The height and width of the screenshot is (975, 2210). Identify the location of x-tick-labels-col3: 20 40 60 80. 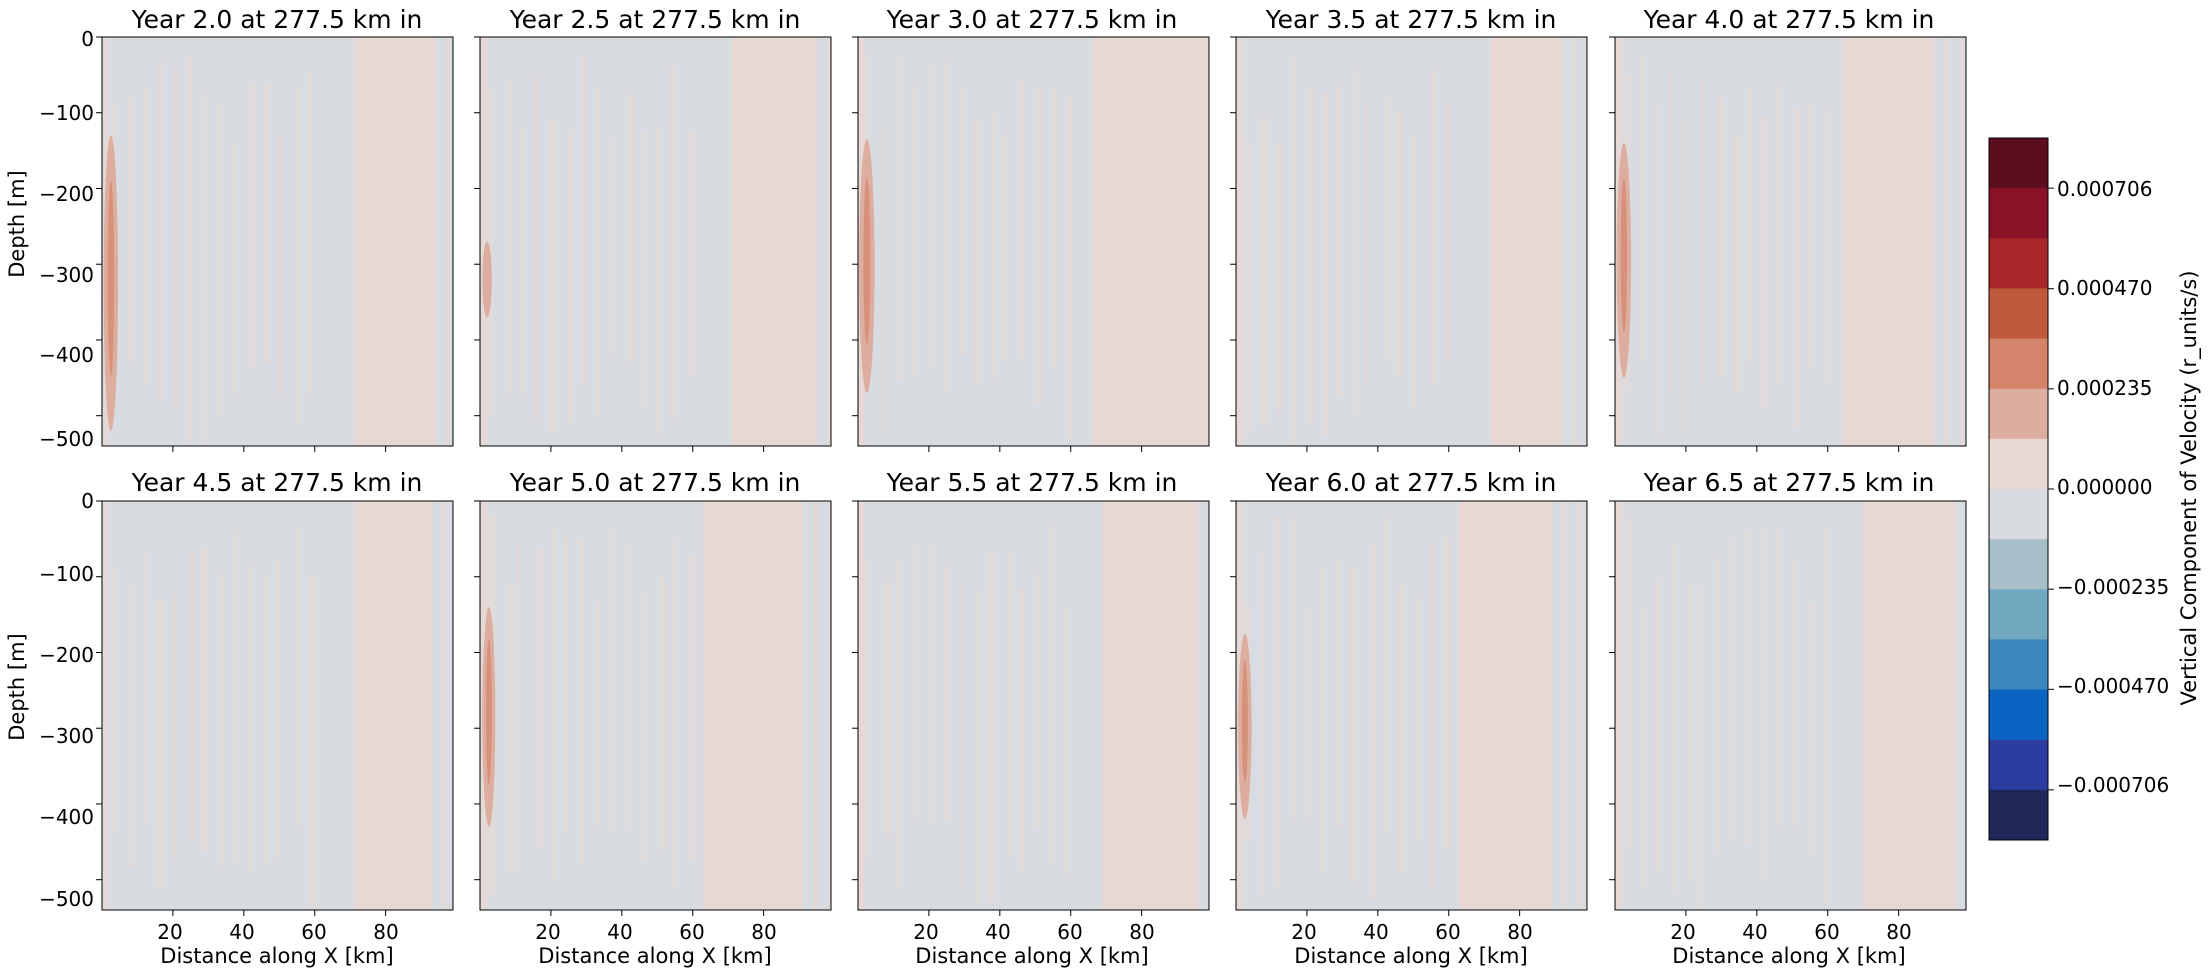
(1033, 932).